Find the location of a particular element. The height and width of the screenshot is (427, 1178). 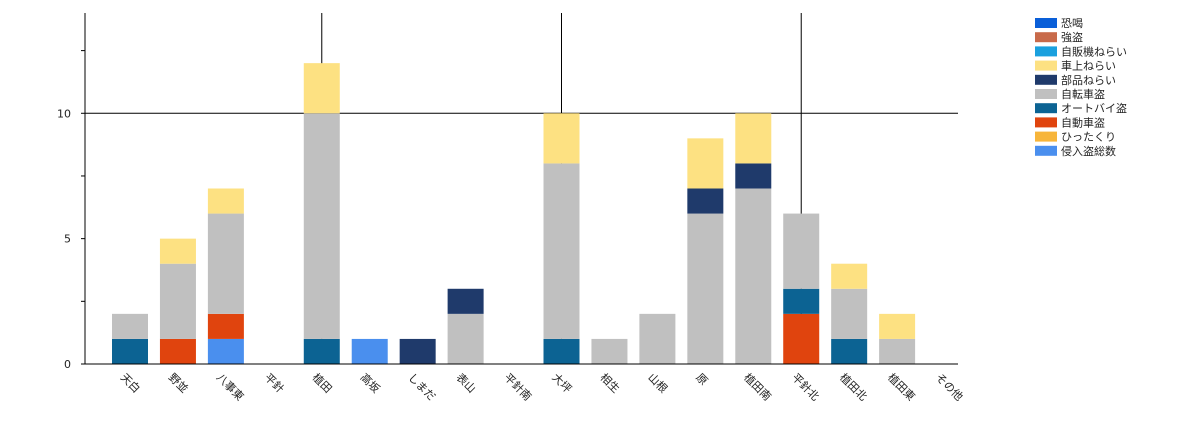

x-tick-label: 八事東 is located at coordinates (230, 387).